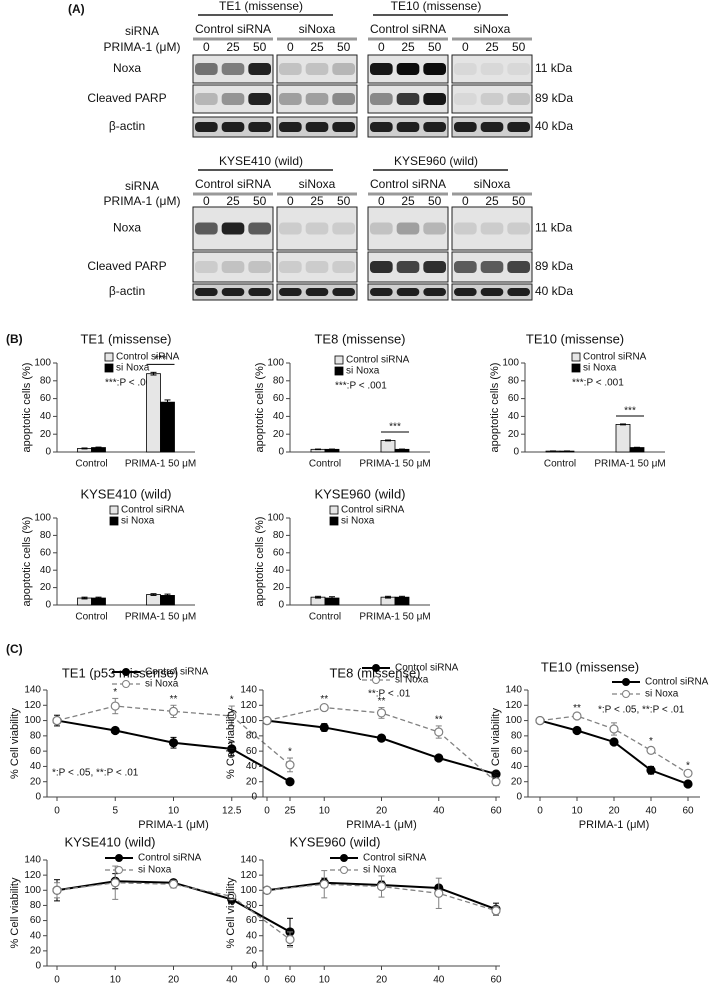 The height and width of the screenshot is (988, 709). I want to click on x-tick-label: 60, so click(496, 811).